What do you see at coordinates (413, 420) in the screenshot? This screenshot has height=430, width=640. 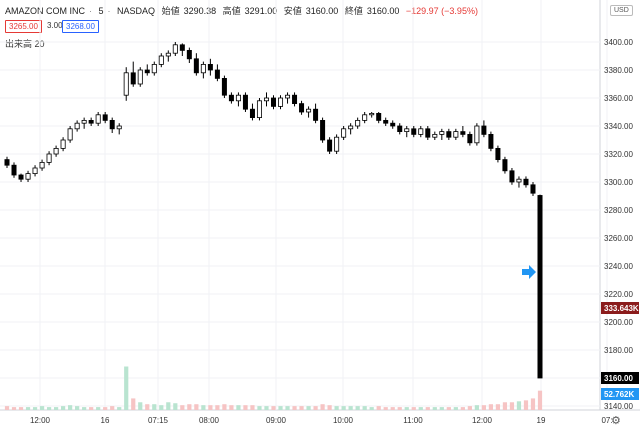 I see `time-tick-label: 11:00` at bounding box center [413, 420].